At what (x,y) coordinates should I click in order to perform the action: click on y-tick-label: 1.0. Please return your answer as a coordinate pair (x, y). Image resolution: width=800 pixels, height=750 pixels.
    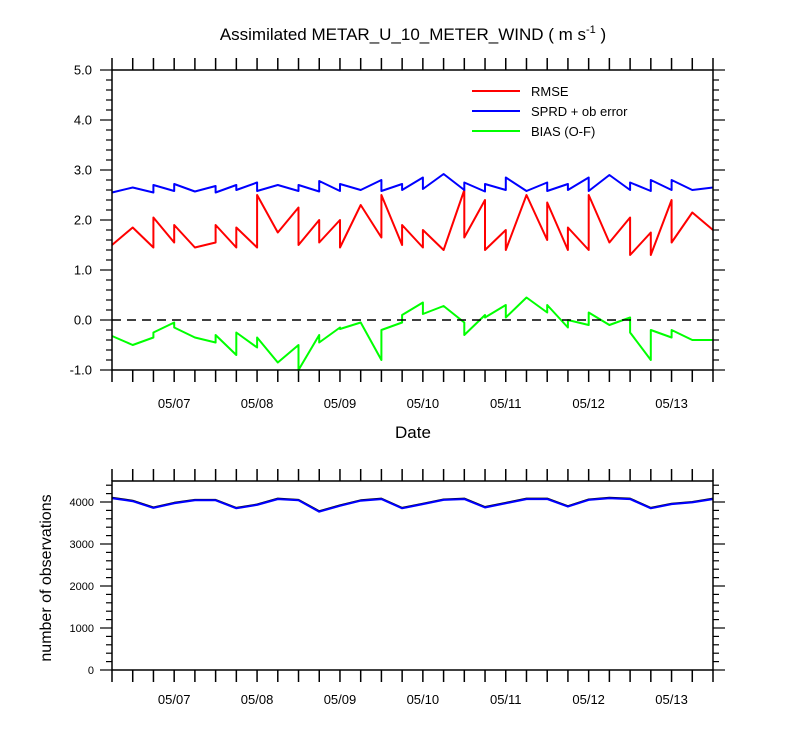
    Looking at the image, I should click on (83, 270).